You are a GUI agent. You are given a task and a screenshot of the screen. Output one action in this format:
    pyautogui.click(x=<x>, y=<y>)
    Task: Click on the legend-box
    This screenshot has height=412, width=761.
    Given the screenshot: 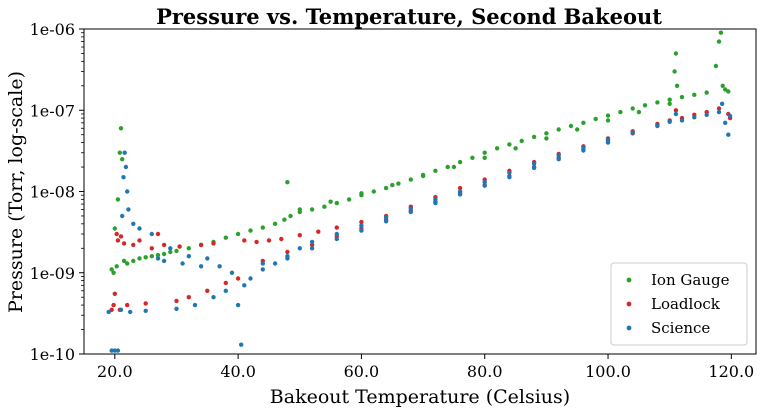 What is the action you would take?
    pyautogui.click(x=679, y=304)
    